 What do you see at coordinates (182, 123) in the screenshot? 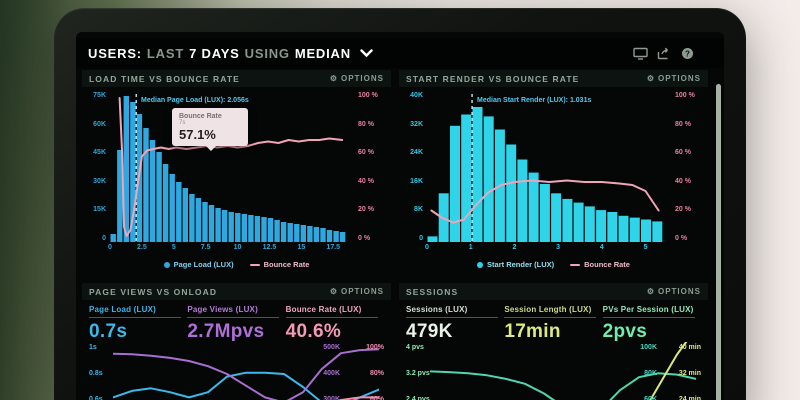
I see `tooltip-subtitle: 7s` at bounding box center [182, 123].